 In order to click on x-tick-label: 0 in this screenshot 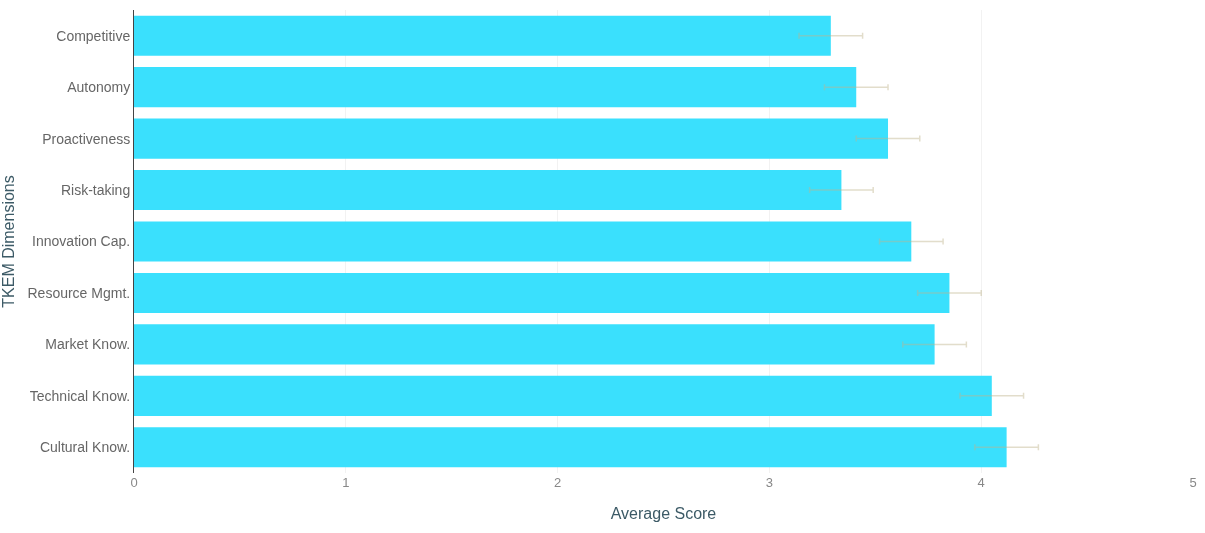, I will do `click(134, 482)`.